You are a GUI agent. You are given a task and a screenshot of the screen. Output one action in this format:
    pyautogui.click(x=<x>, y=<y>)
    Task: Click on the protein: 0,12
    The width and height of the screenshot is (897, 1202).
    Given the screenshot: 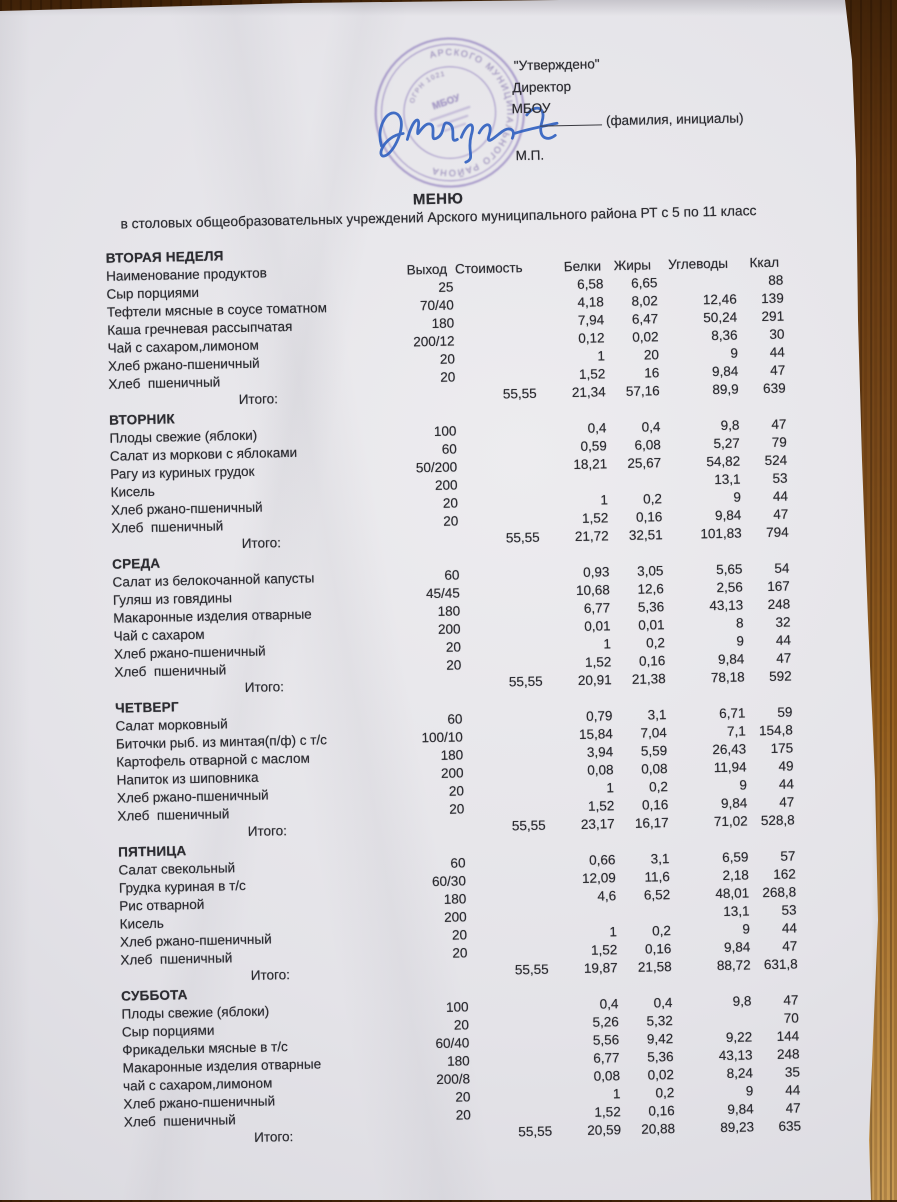 What is the action you would take?
    pyautogui.click(x=591, y=338)
    